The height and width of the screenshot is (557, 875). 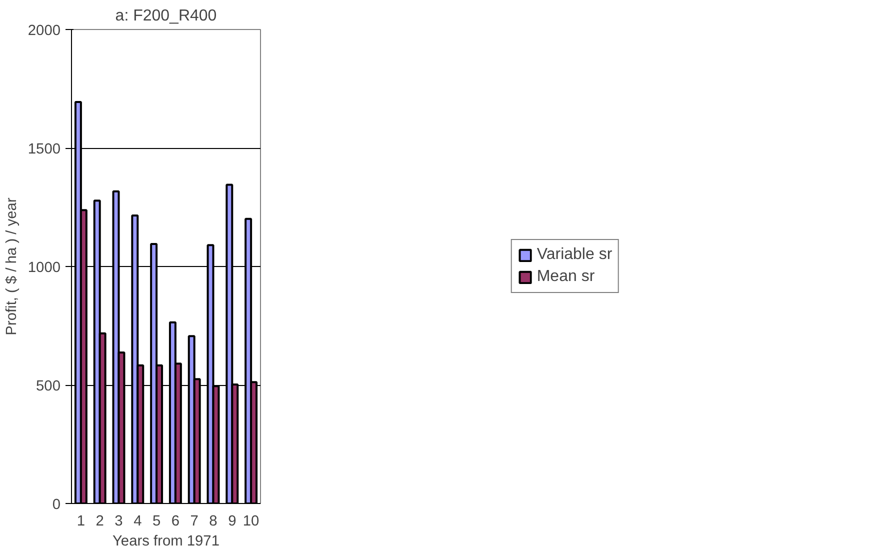 What do you see at coordinates (251, 522) in the screenshot?
I see `x-tick-label: 10` at bounding box center [251, 522].